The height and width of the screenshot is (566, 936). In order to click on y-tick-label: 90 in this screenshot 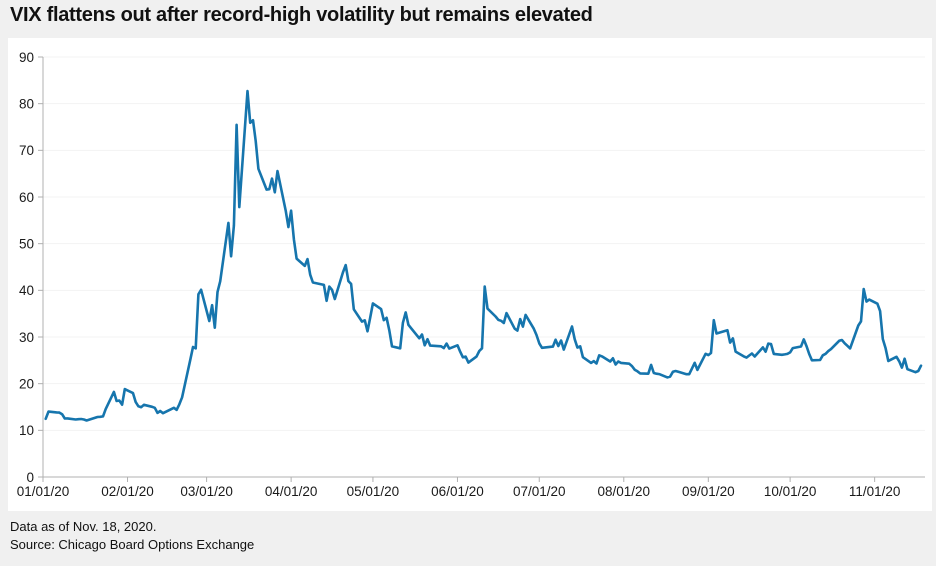, I will do `click(26, 57)`.